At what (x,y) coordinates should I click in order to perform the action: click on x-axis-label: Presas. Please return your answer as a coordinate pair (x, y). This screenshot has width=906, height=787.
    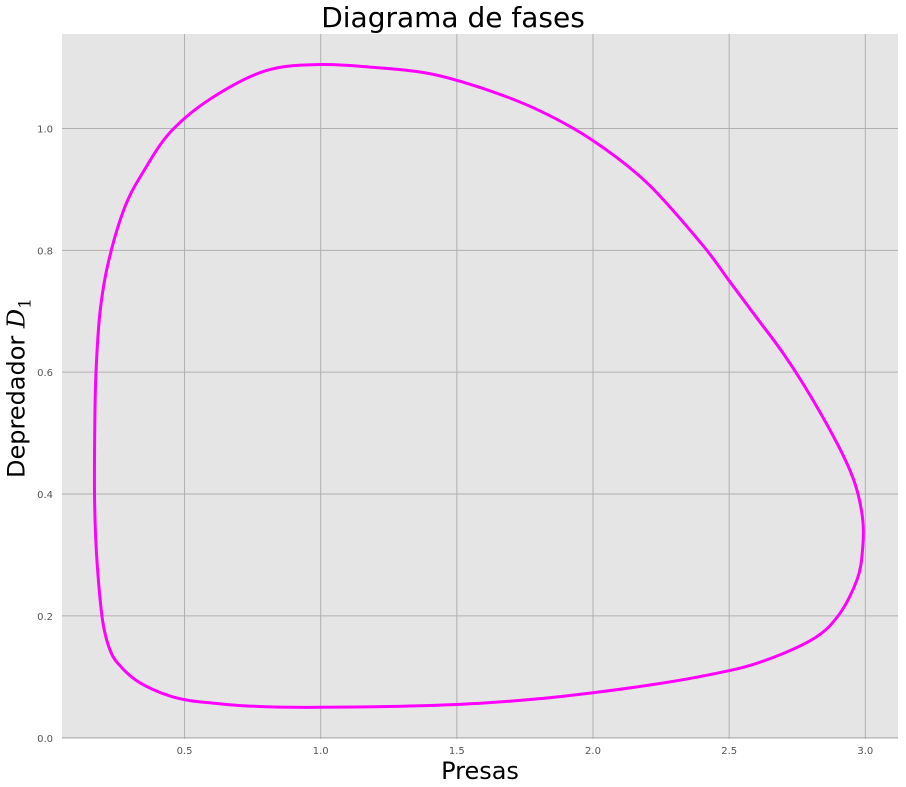
    Looking at the image, I should click on (480, 771).